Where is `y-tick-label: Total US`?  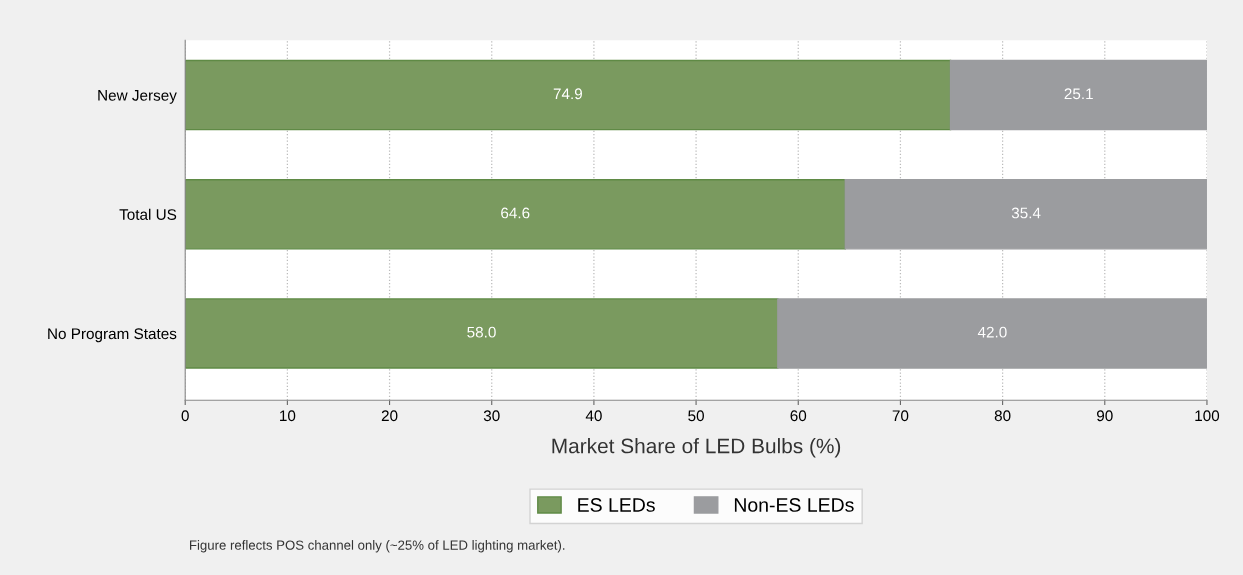
y-tick-label: Total US is located at coordinates (148, 214).